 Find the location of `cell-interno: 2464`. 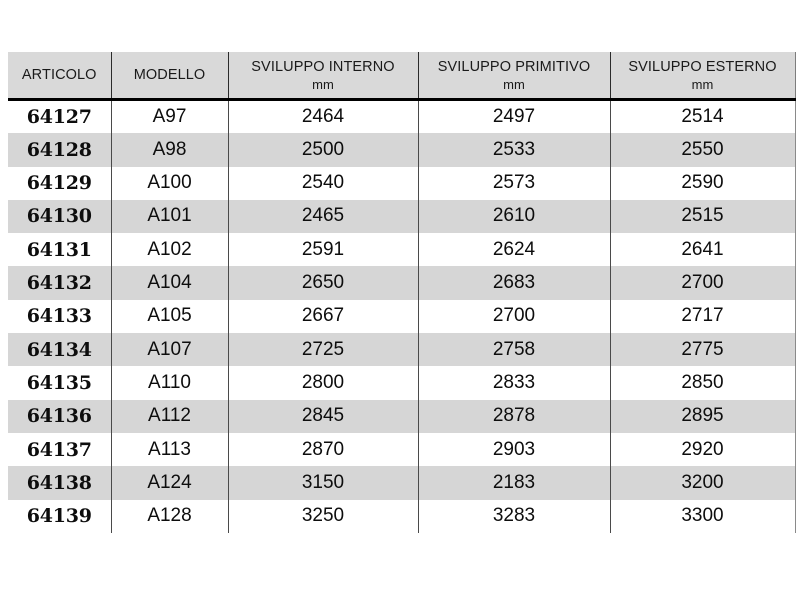

cell-interno: 2464 is located at coordinates (323, 116).